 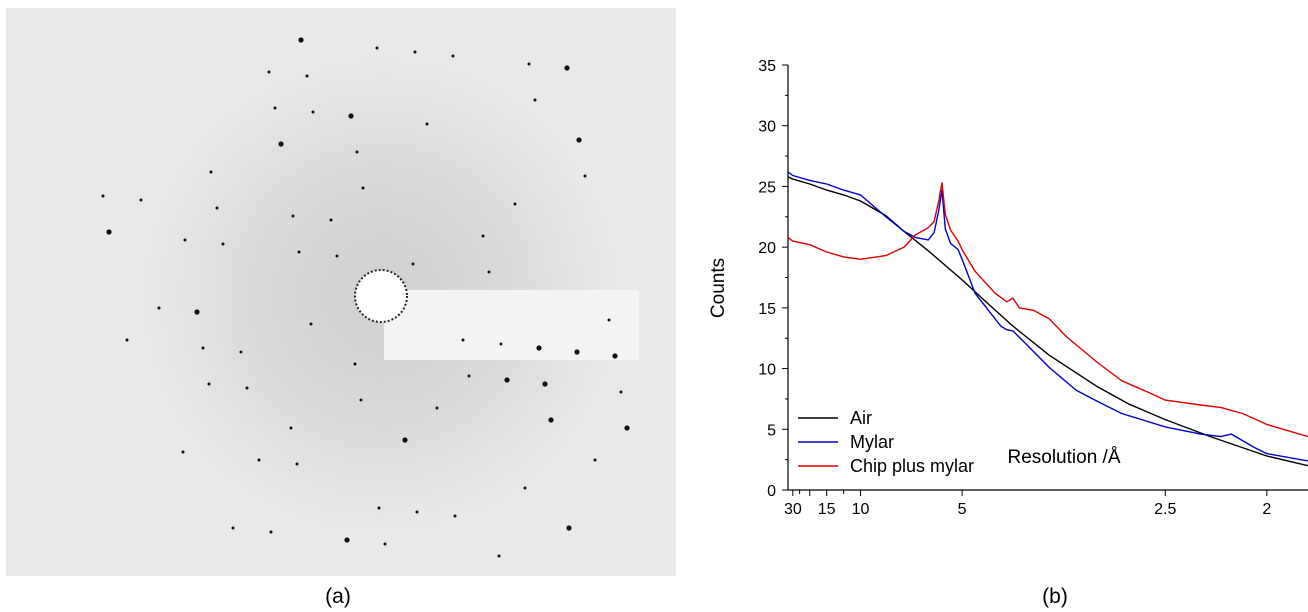 I want to click on y-tick-label: 35, so click(x=767, y=66).